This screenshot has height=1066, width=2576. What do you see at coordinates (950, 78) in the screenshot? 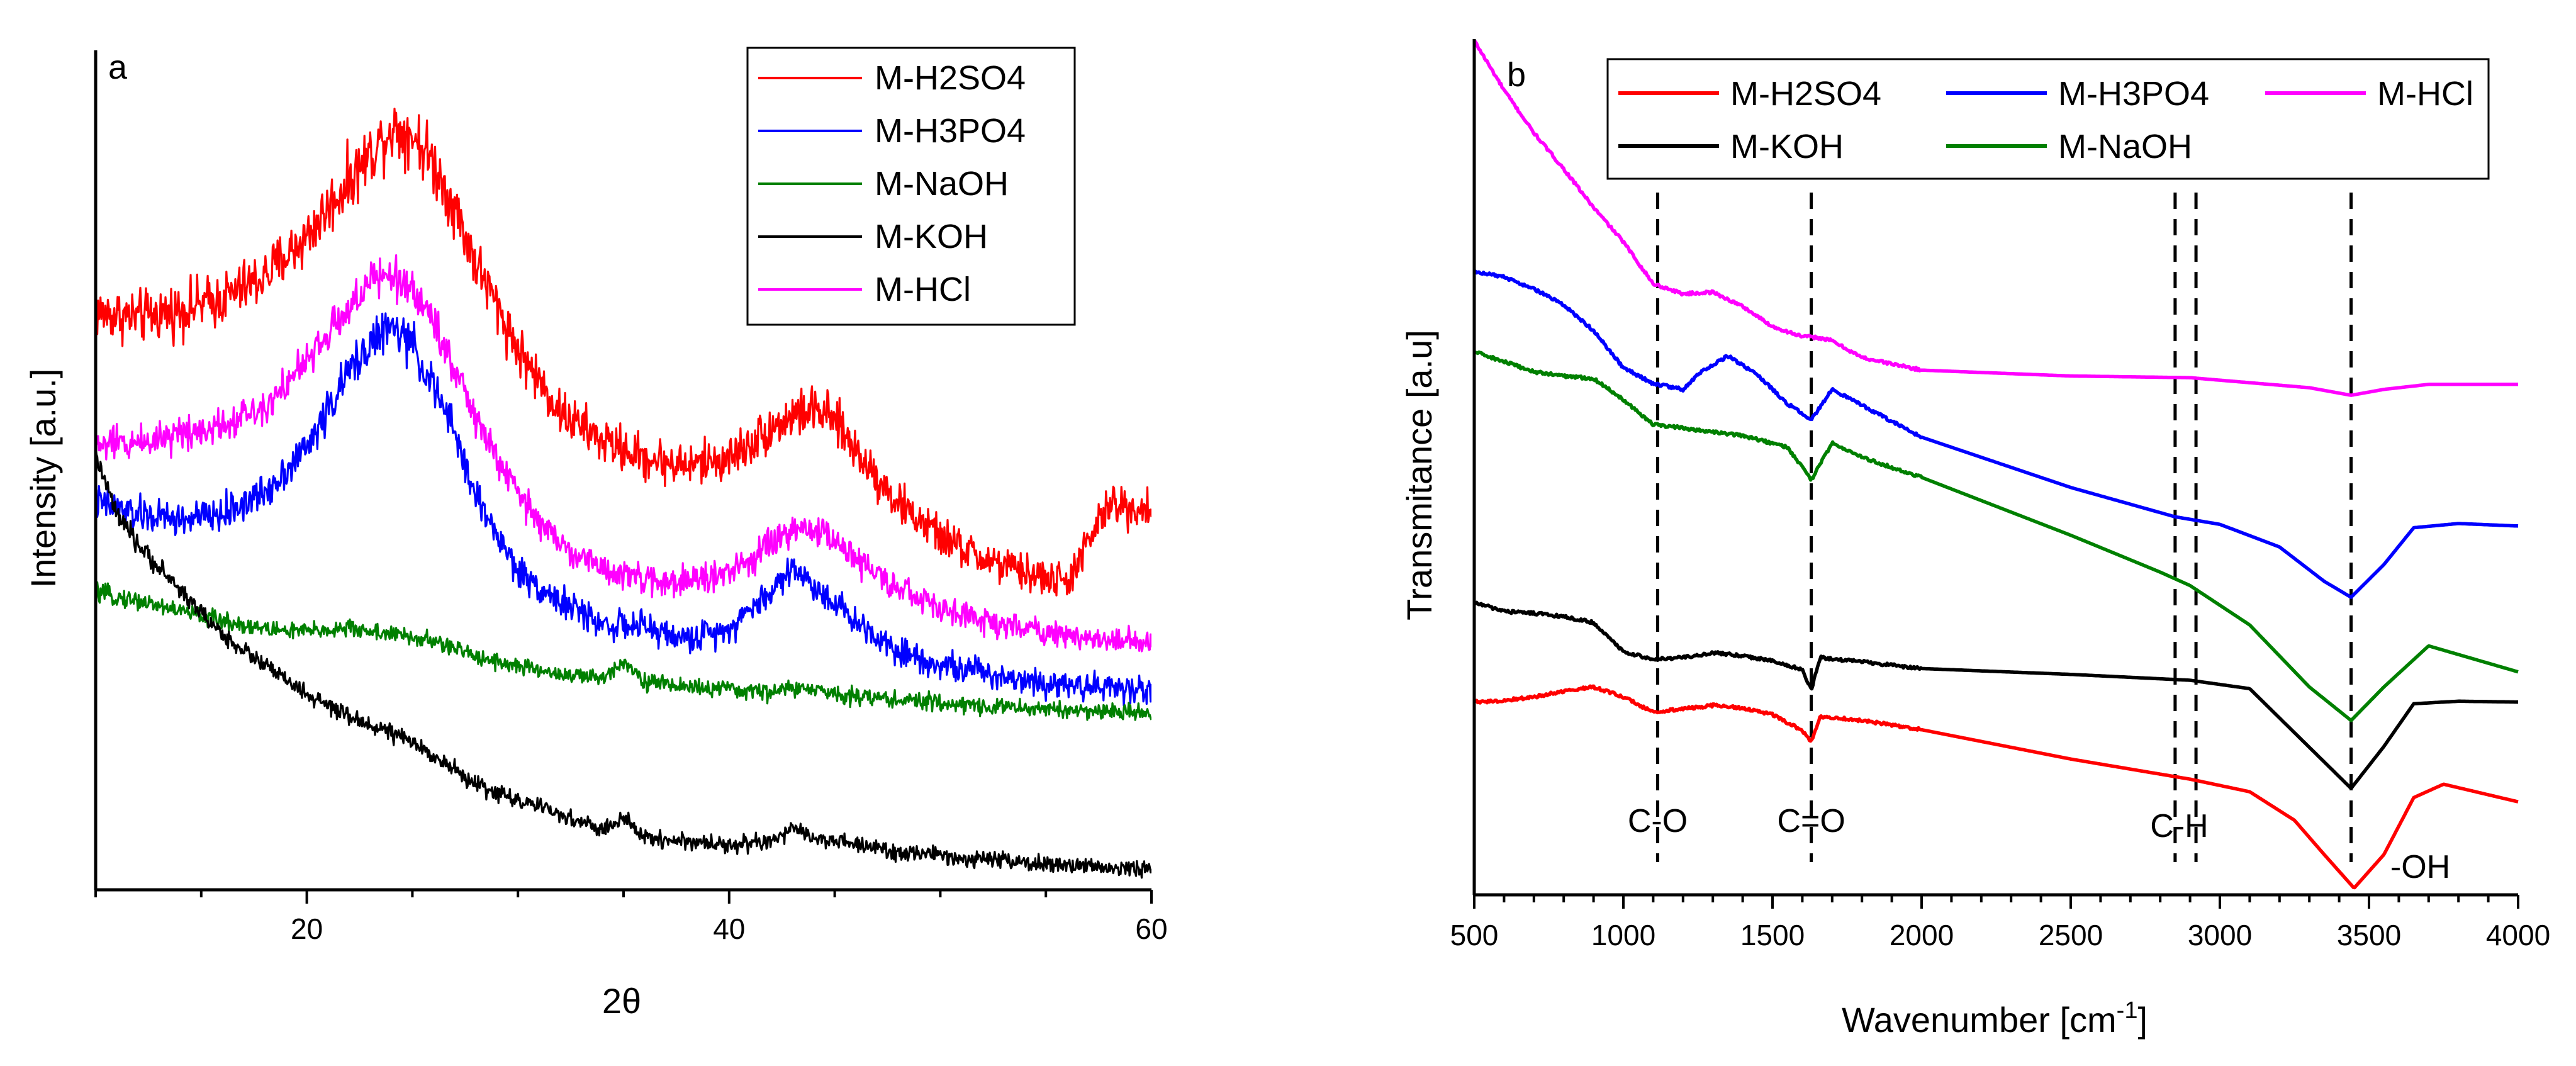
I see `legend-label-a-m-h2so4: M-H2SO4` at bounding box center [950, 78].